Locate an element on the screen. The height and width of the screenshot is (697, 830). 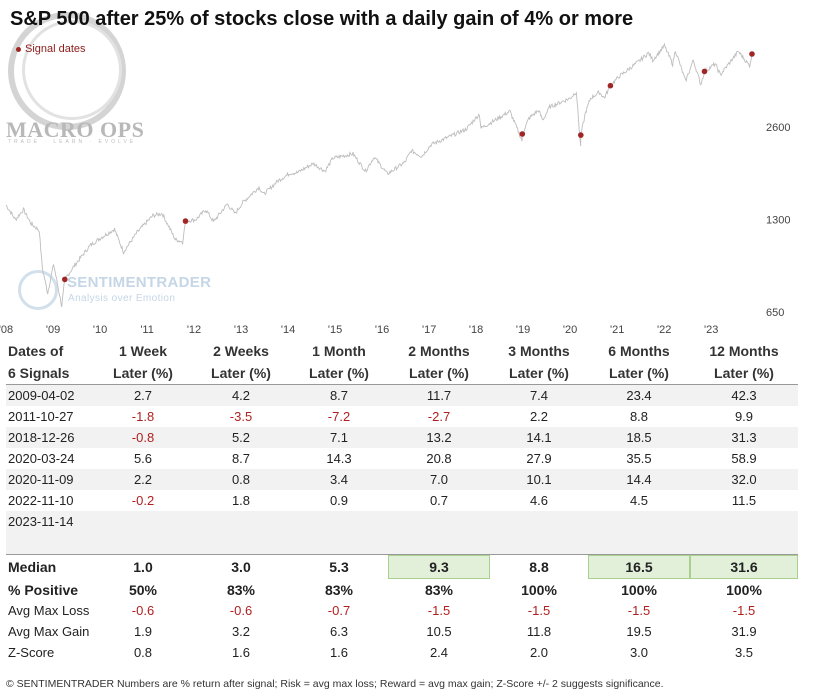
return-cell: 7.1 is located at coordinates (339, 437).